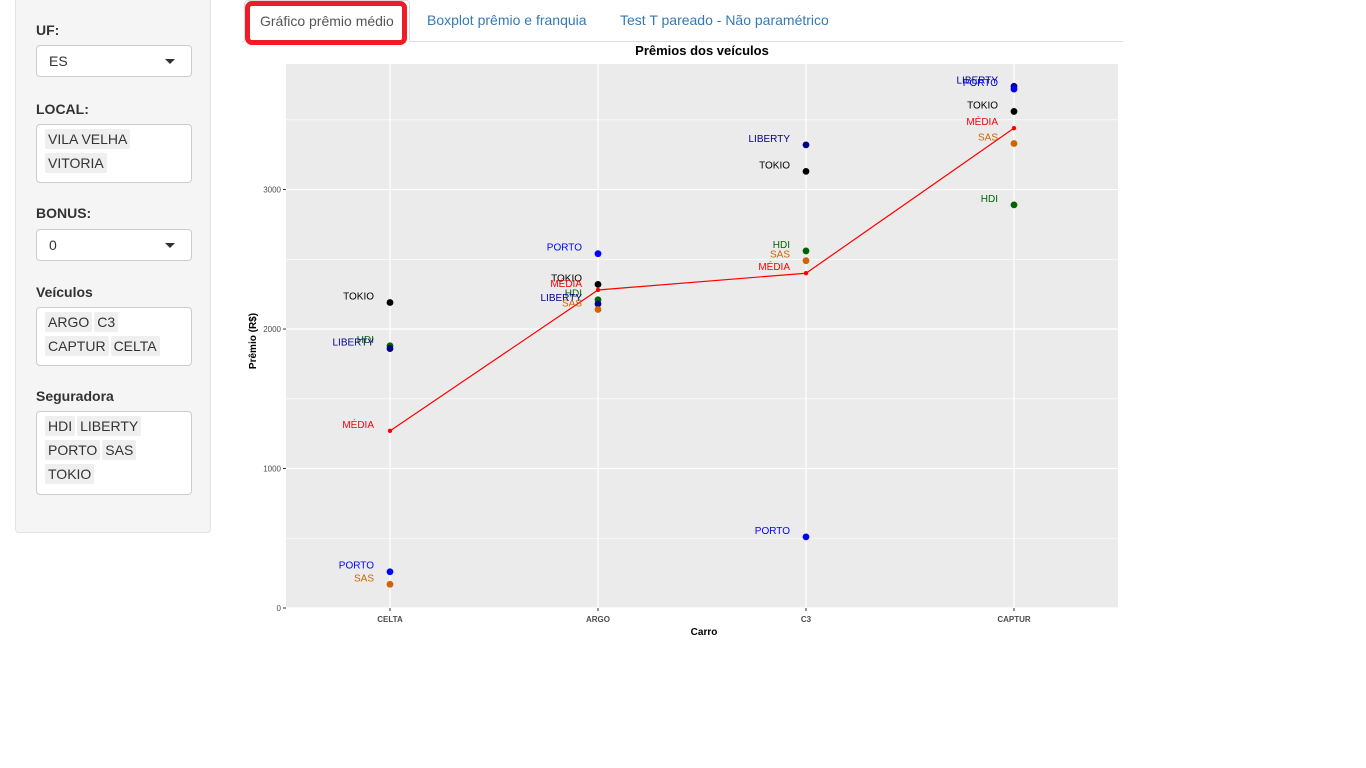 The width and height of the screenshot is (1366, 768). Describe the element at coordinates (60, 426) in the screenshot. I see `seguradora-chip: HDI` at that location.